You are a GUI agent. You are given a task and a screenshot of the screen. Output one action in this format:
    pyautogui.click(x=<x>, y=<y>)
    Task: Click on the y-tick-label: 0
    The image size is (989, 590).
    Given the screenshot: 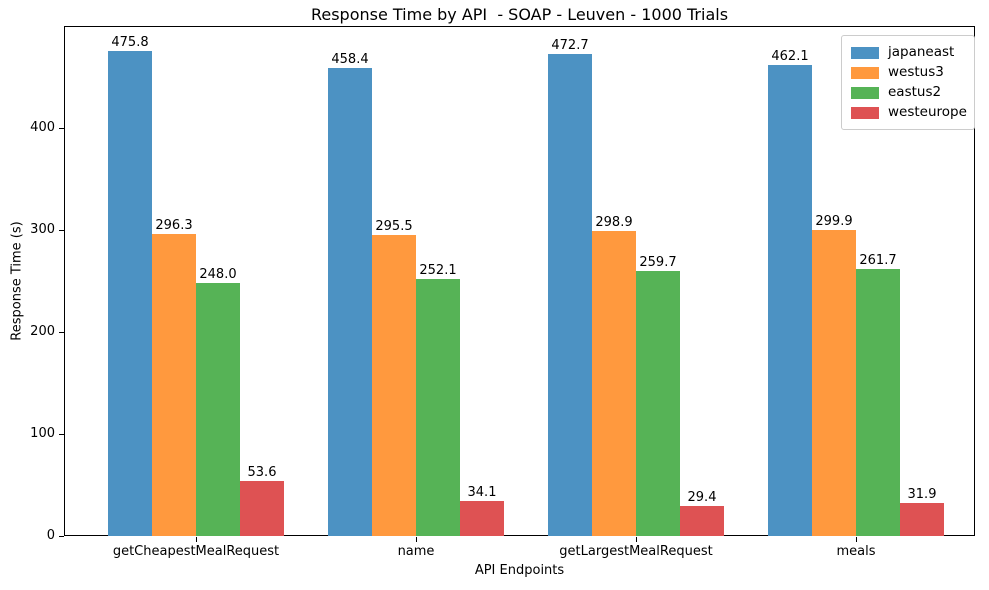 What is the action you would take?
    pyautogui.click(x=50, y=535)
    